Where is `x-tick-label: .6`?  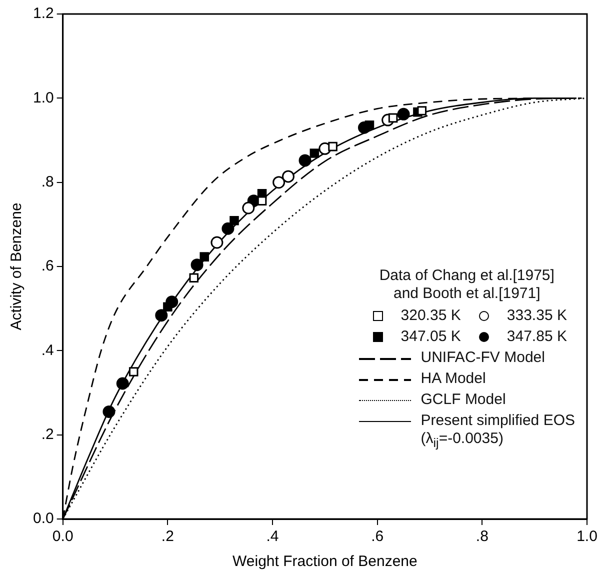 x-tick-label: .6 is located at coordinates (377, 537).